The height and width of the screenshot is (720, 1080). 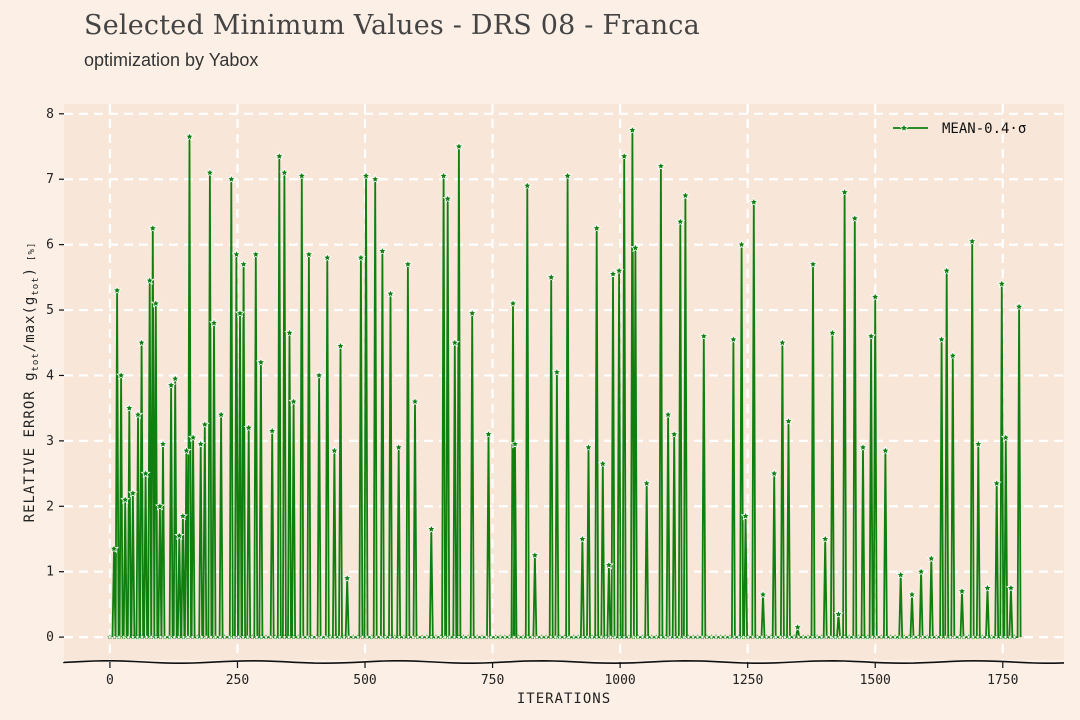 What do you see at coordinates (171, 60) in the screenshot?
I see `chart-subtitle: optimization by Yabox` at bounding box center [171, 60].